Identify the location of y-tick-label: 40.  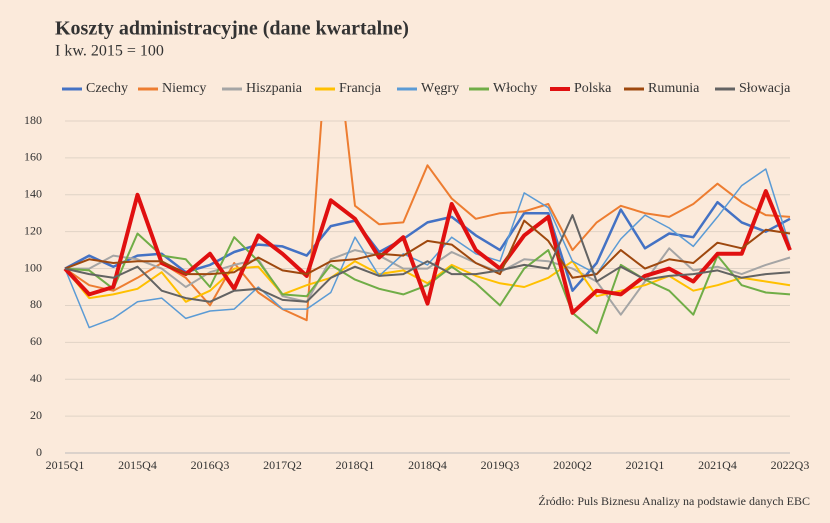
(36, 378).